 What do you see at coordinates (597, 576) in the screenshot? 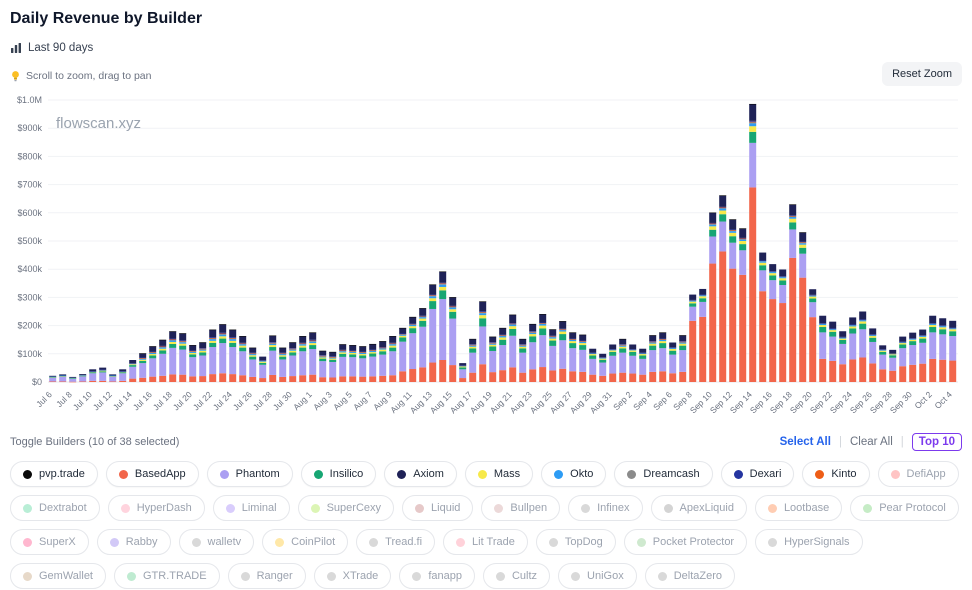
I see `builder-chip-unigox: UniGox` at bounding box center [597, 576].